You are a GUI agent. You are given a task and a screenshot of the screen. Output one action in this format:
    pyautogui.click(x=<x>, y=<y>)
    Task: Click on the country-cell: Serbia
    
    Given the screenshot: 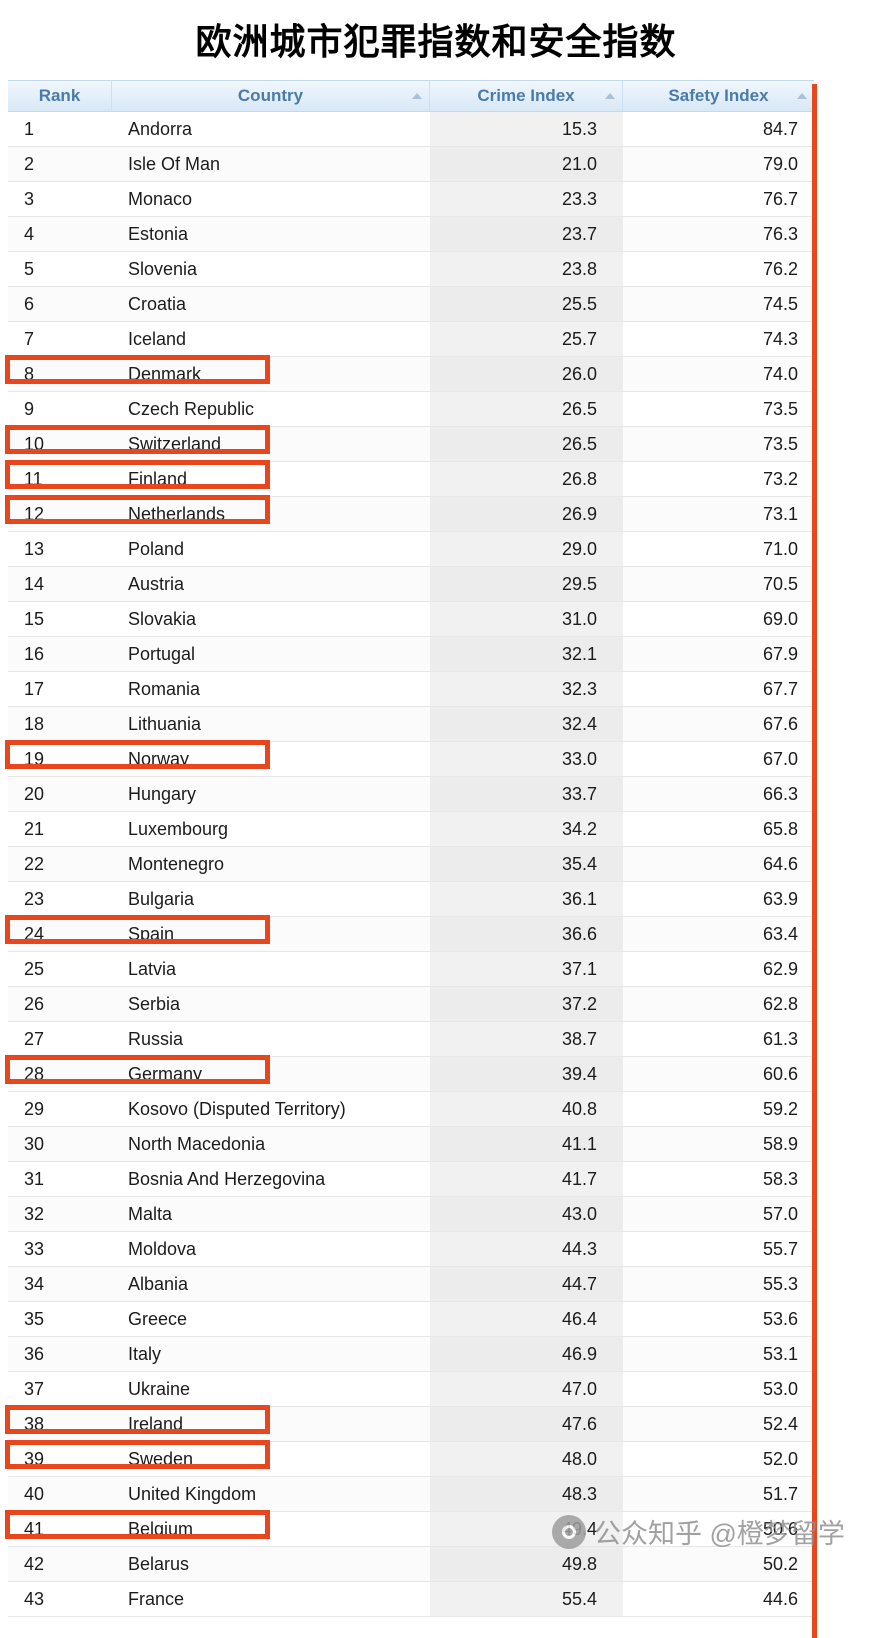 What is the action you would take?
    pyautogui.click(x=154, y=1003)
    